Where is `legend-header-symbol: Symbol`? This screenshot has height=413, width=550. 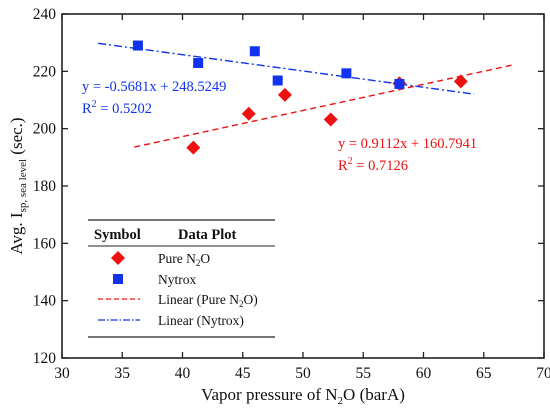
legend-header-symbol: Symbol is located at coordinates (117, 235).